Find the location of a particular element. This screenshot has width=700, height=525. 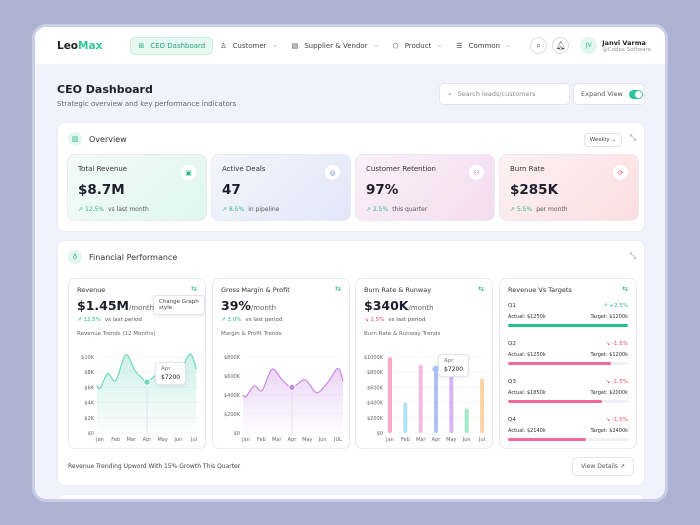

page-title: CEO Dashboard is located at coordinates (105, 89).